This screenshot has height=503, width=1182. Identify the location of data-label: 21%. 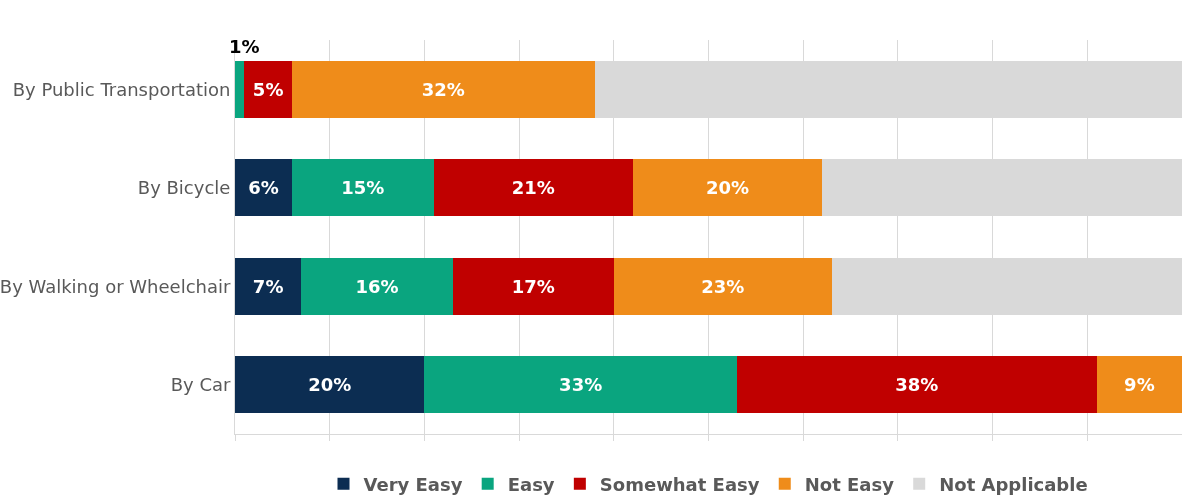
(533, 188).